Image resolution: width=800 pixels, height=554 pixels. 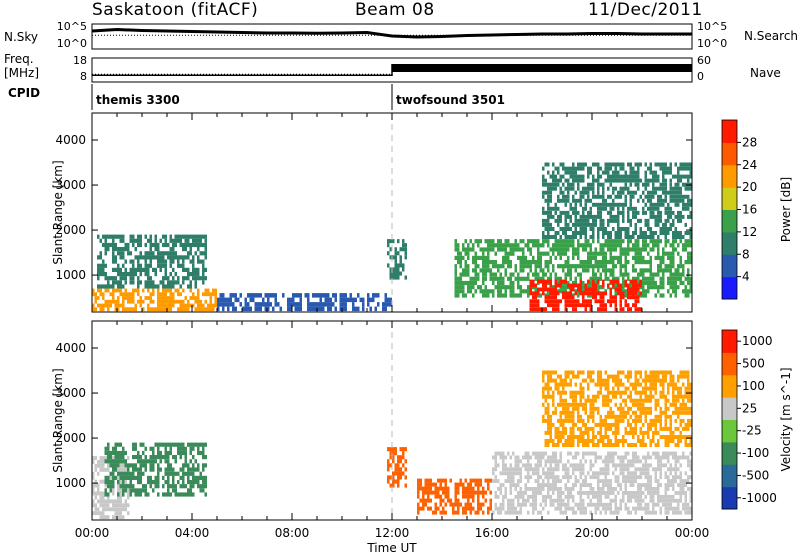 I want to click on velocity-cell-noon-patch, so click(x=390, y=485).